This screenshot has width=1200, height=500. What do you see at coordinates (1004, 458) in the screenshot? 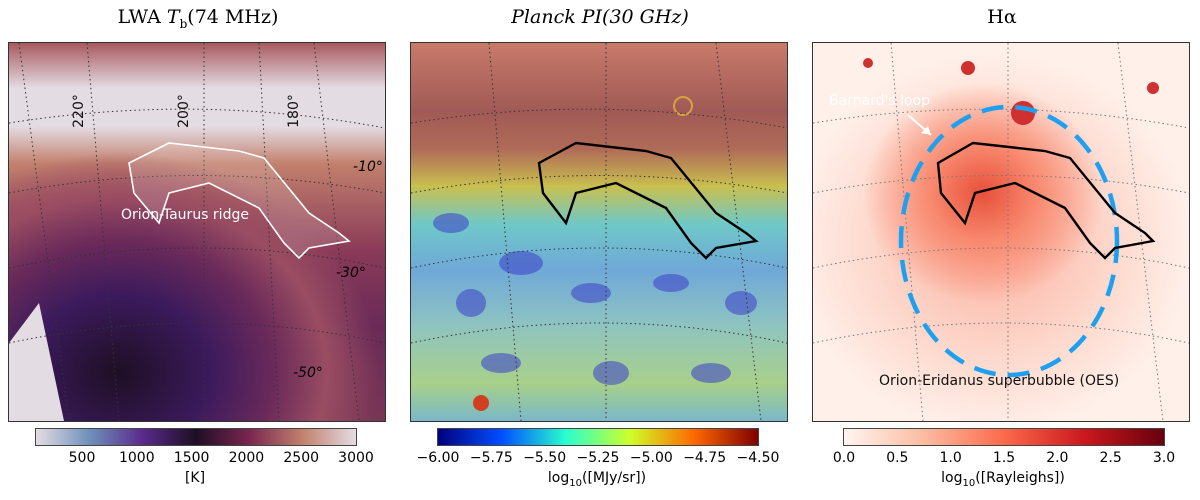
I see `colorbar-tick-label: 1.5` at bounding box center [1004, 458].